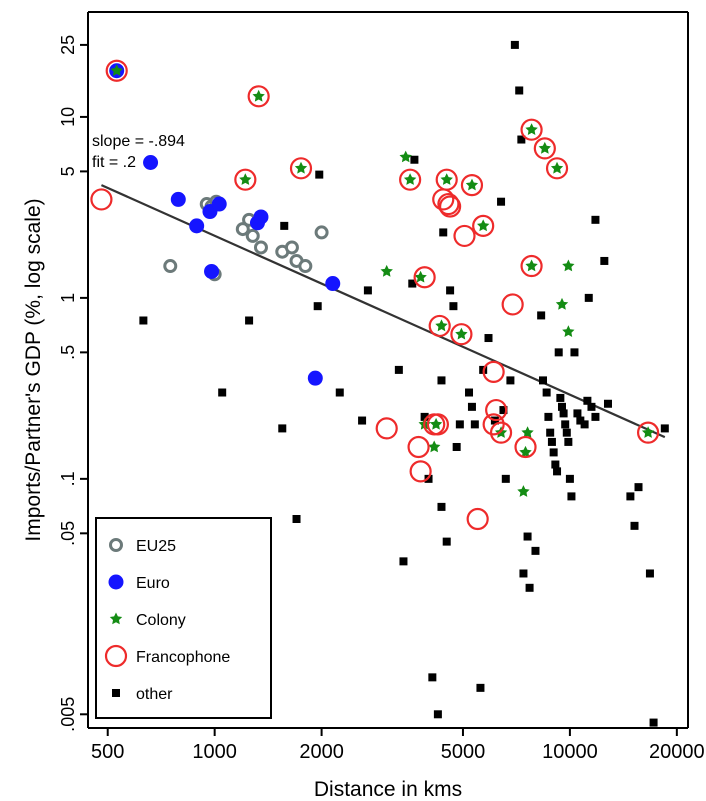 The height and width of the screenshot is (801, 706). Describe the element at coordinates (116, 618) in the screenshot. I see `legend-marker-colony` at that location.